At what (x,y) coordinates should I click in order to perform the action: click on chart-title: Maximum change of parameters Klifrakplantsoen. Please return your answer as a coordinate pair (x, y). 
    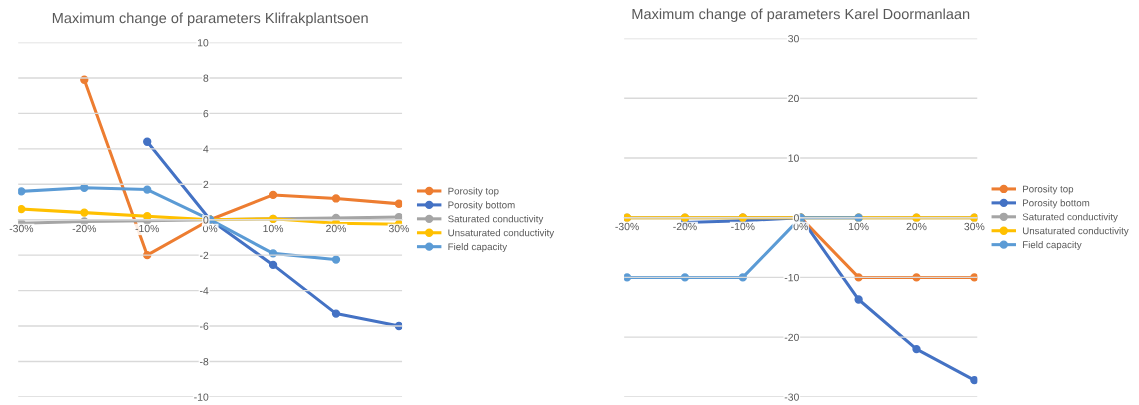
    Looking at the image, I should click on (210, 19).